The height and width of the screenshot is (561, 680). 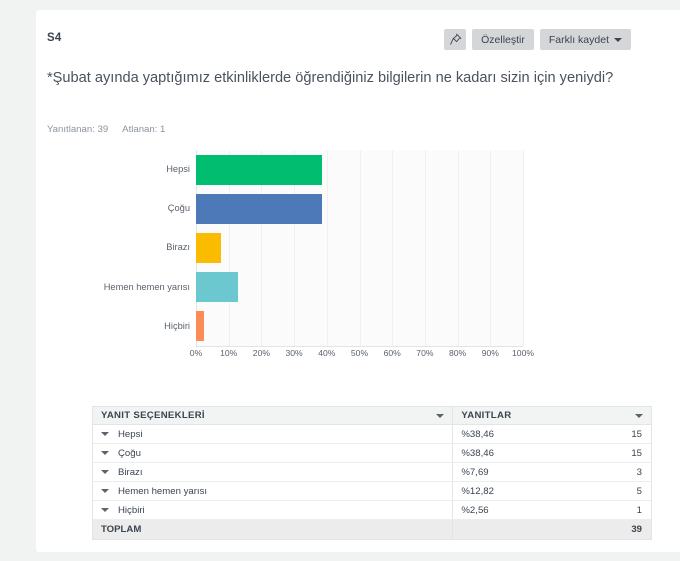 I want to click on chart-category-label: Hiçbiri, so click(x=177, y=325).